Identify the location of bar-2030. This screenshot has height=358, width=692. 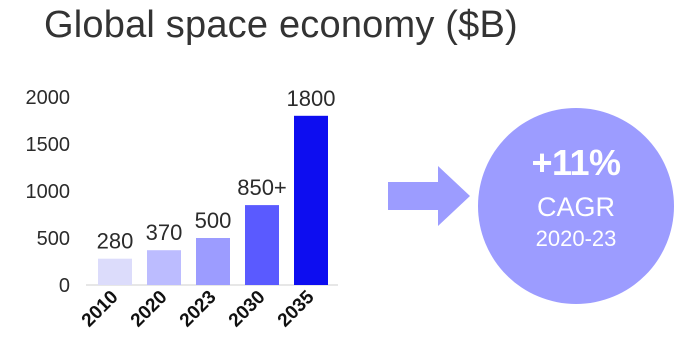
(262, 245).